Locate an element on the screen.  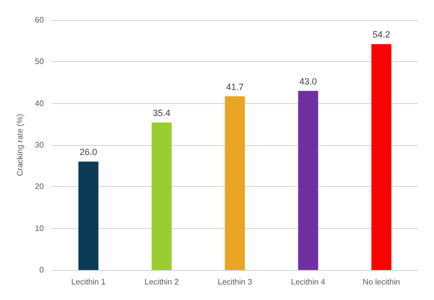
x-tick-label: Lecithin 1 is located at coordinates (88, 282).